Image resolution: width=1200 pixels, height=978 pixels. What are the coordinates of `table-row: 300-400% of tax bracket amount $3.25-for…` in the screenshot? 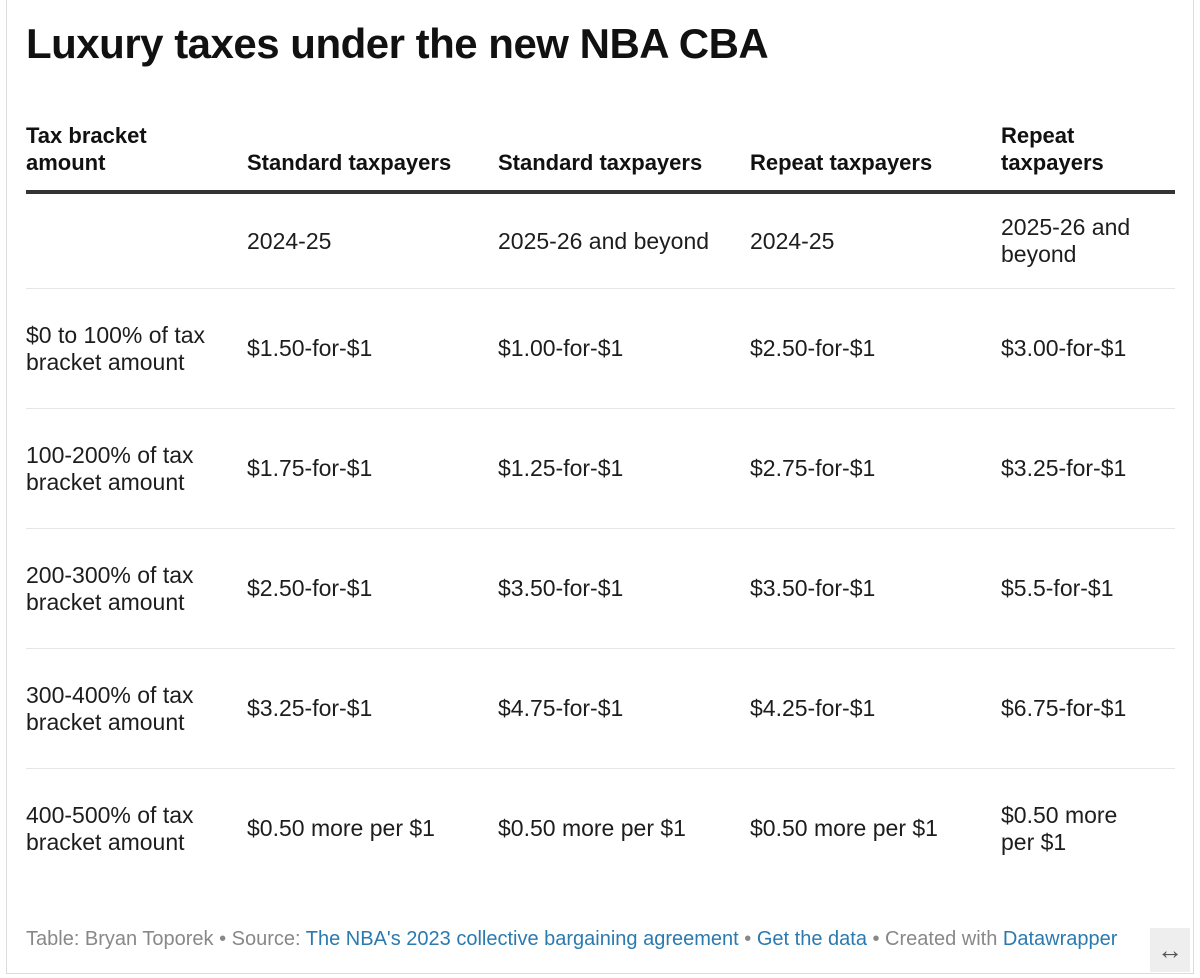 It's located at (600, 708).